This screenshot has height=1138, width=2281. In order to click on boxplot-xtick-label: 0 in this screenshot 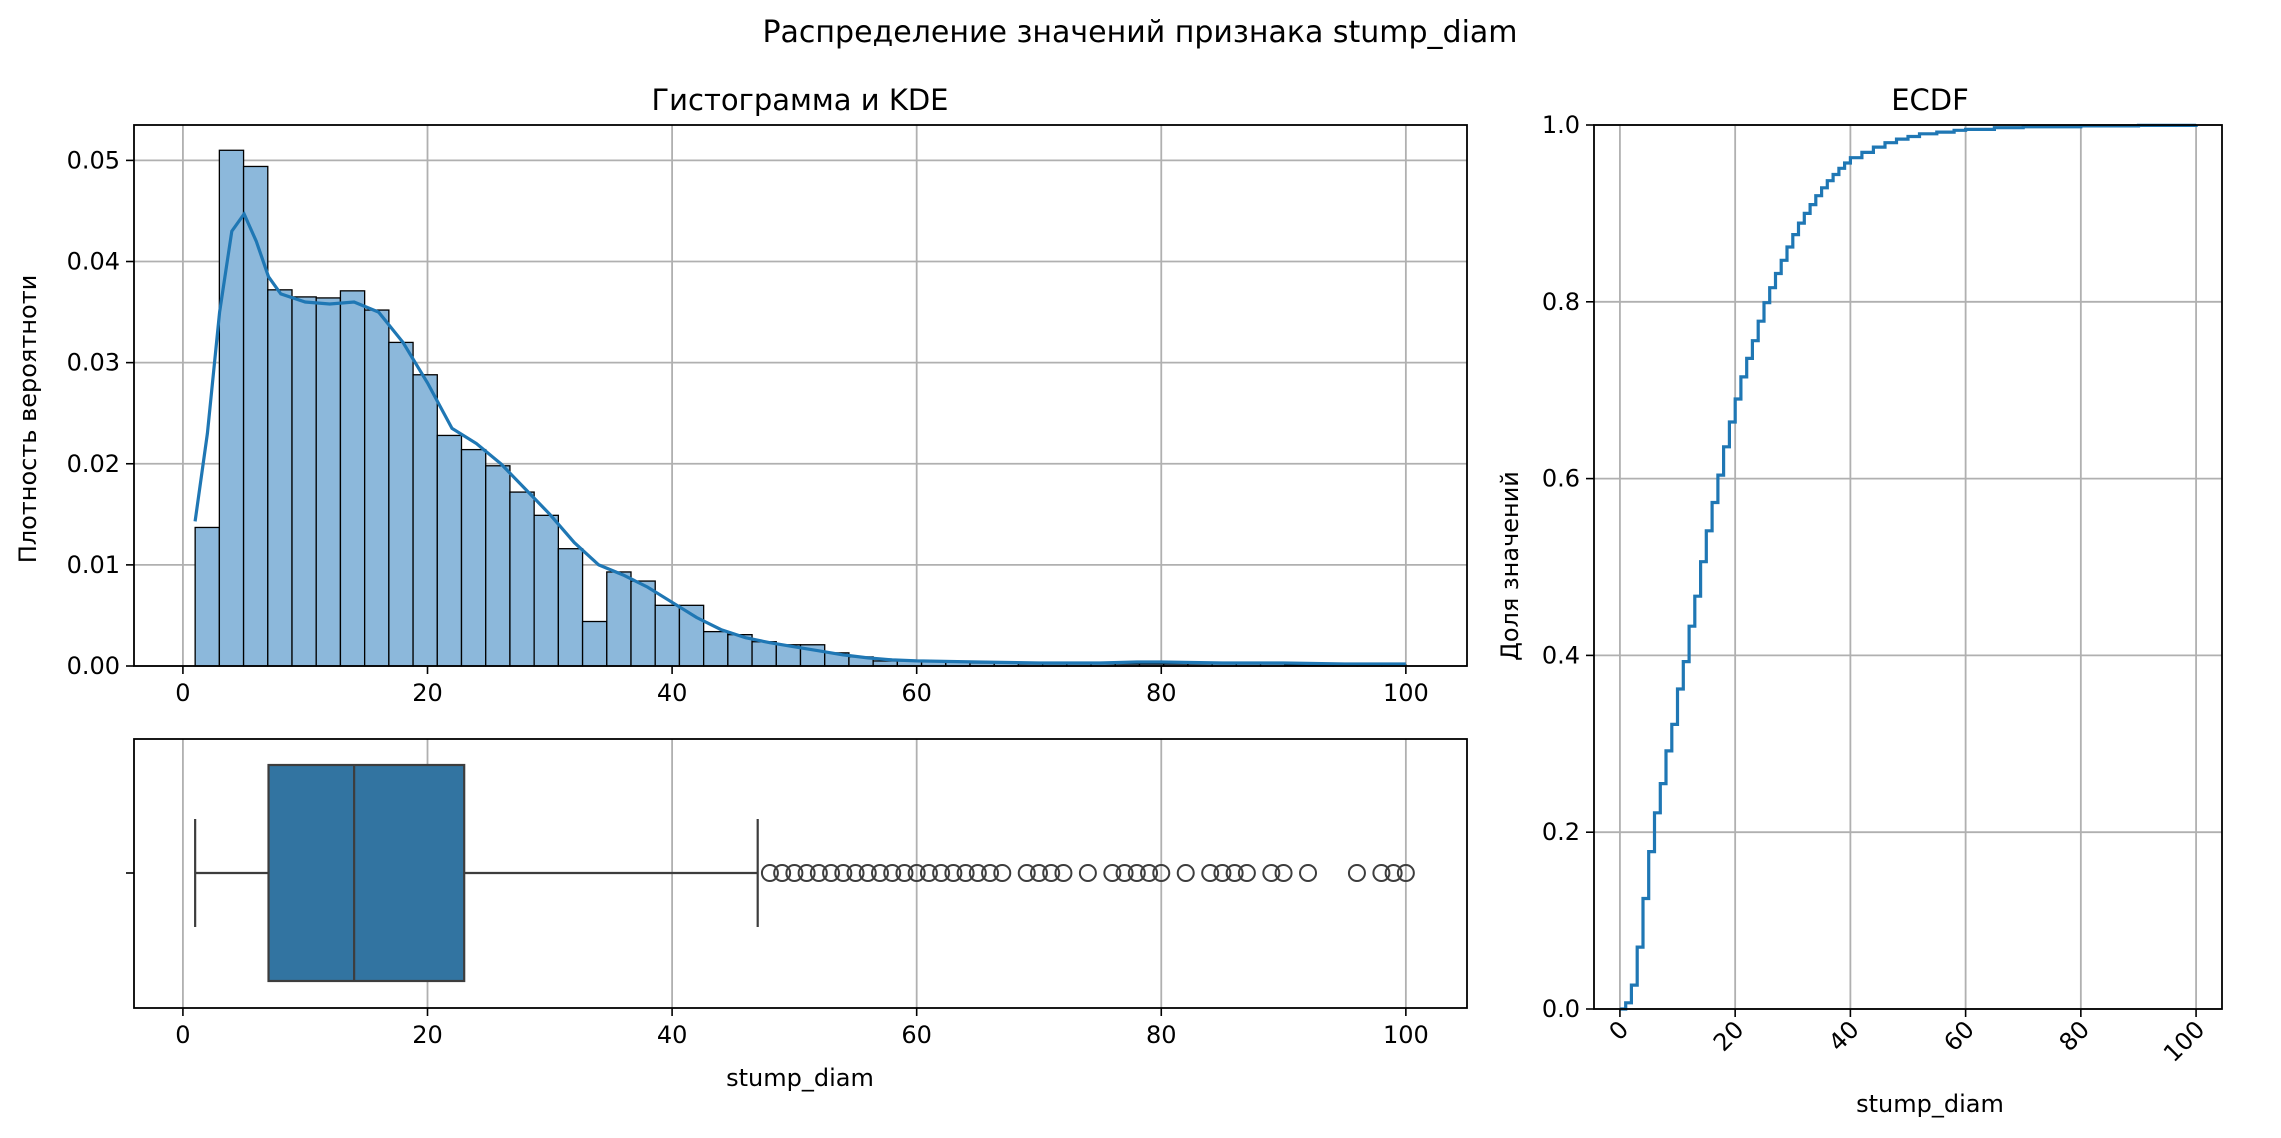, I will do `click(182, 1035)`.